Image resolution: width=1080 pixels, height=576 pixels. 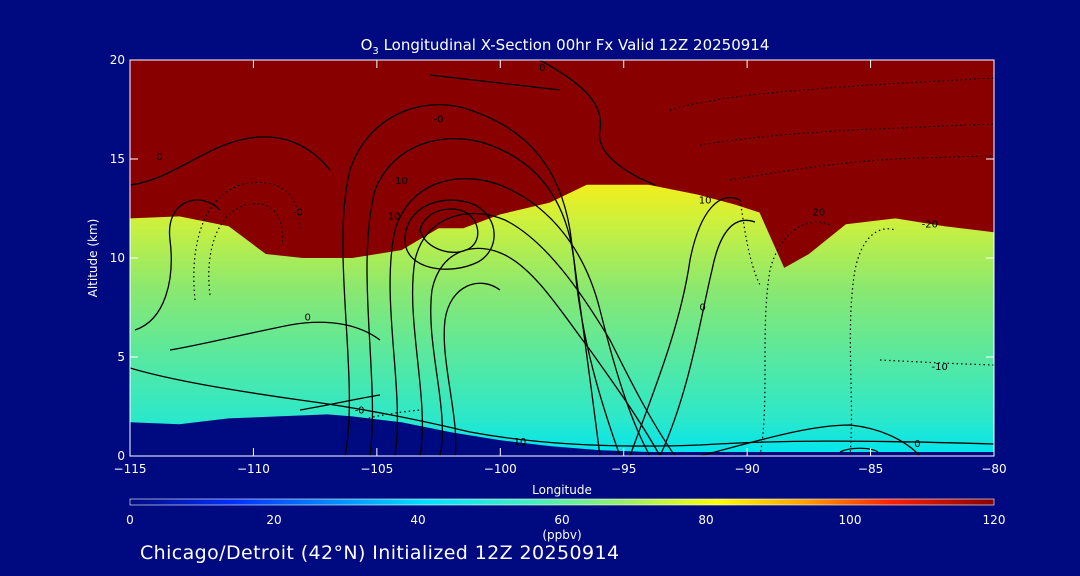 What do you see at coordinates (117, 258) in the screenshot?
I see `y-tick-label: 10` at bounding box center [117, 258].